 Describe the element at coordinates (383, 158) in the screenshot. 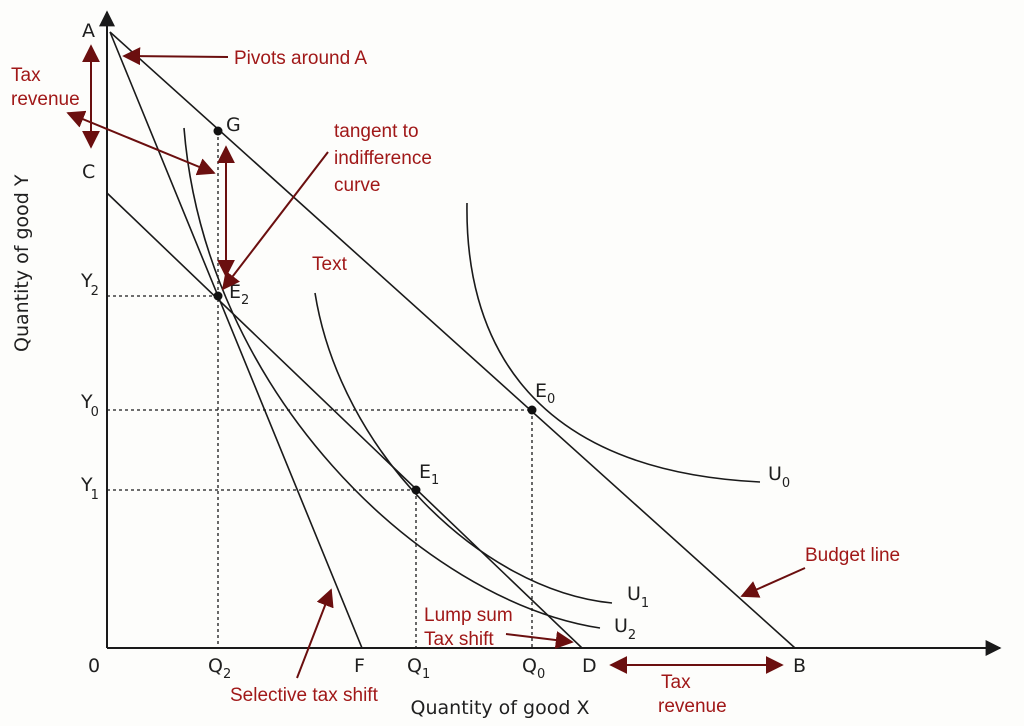

I see `annotation-tangent-2: indifference` at that location.